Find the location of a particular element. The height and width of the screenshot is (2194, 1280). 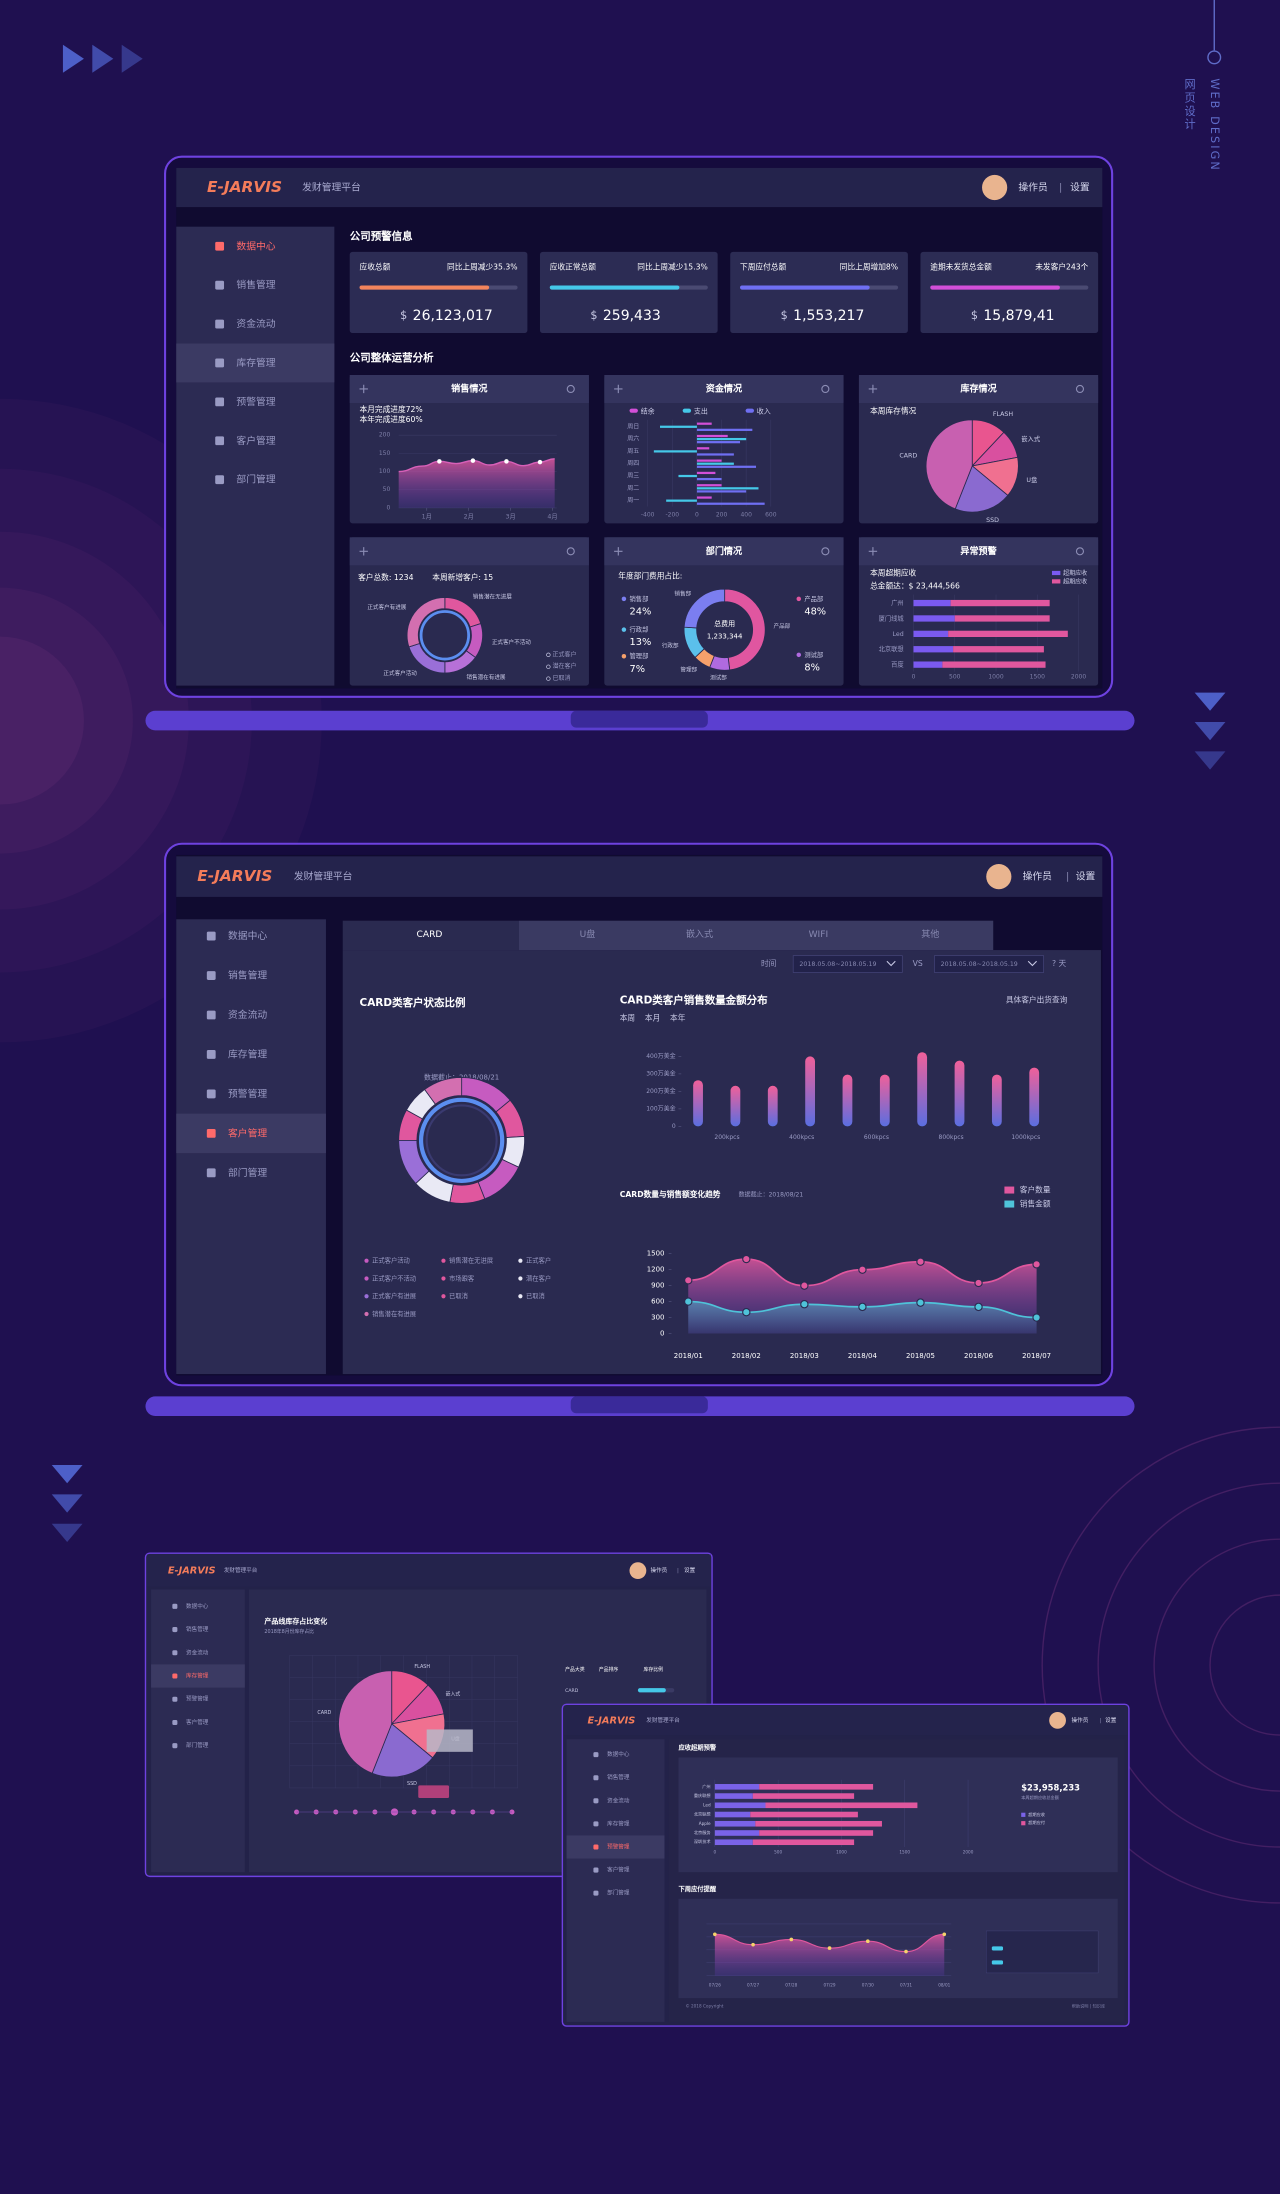

decor-title-cn: 网页设计 is located at coordinates (1189, 104).